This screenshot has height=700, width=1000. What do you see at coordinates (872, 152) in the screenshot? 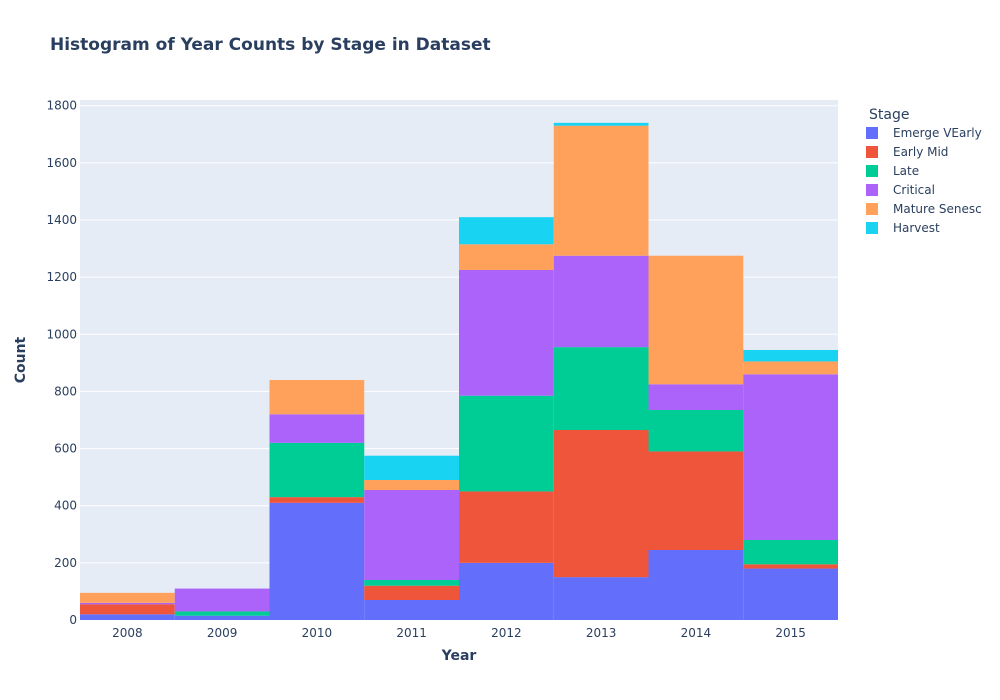
I see `legend-swatch-early-mid` at bounding box center [872, 152].